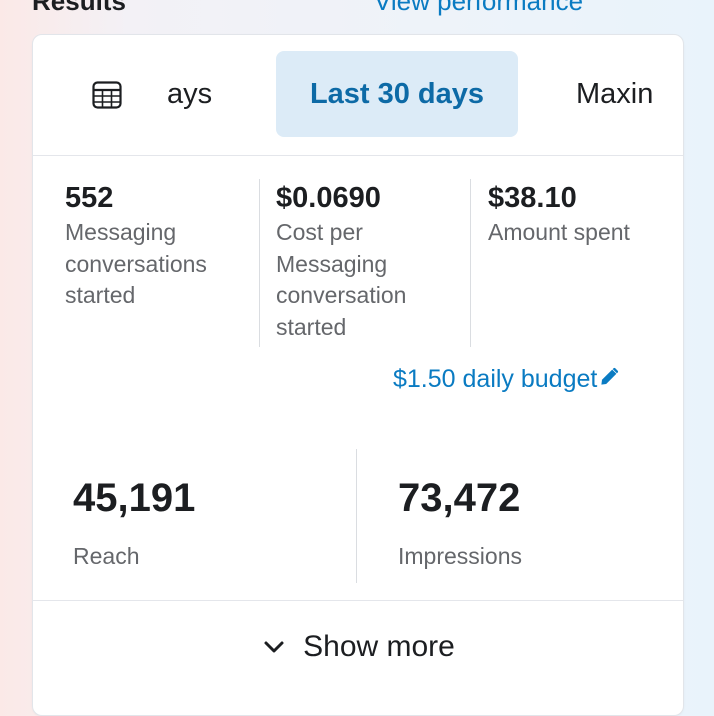 This screenshot has height=716, width=714. Describe the element at coordinates (136, 263) in the screenshot. I see `metric-label: Messaging conversations started` at that location.